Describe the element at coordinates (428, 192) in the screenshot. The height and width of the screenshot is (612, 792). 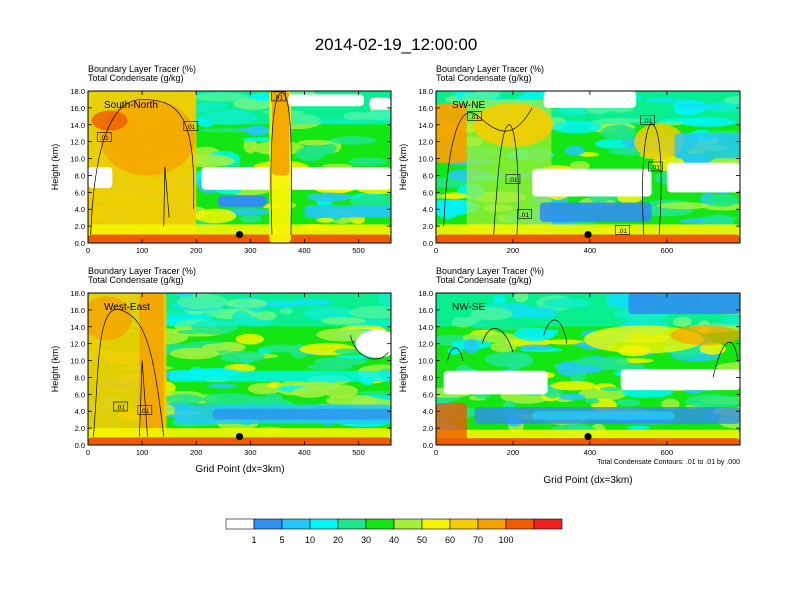
I see `y-tick-label: 6.0` at that location.